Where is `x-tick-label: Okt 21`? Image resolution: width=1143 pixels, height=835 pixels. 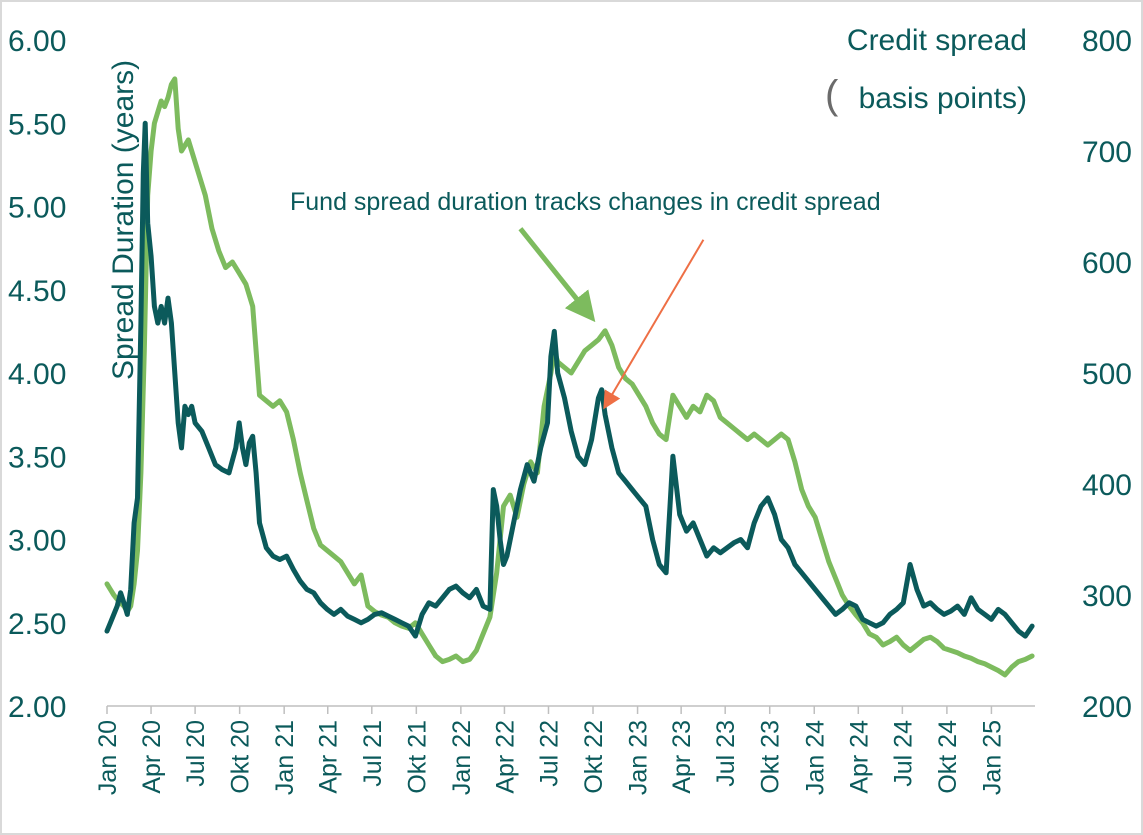 x-tick-label: Okt 21 is located at coordinates (417, 757).